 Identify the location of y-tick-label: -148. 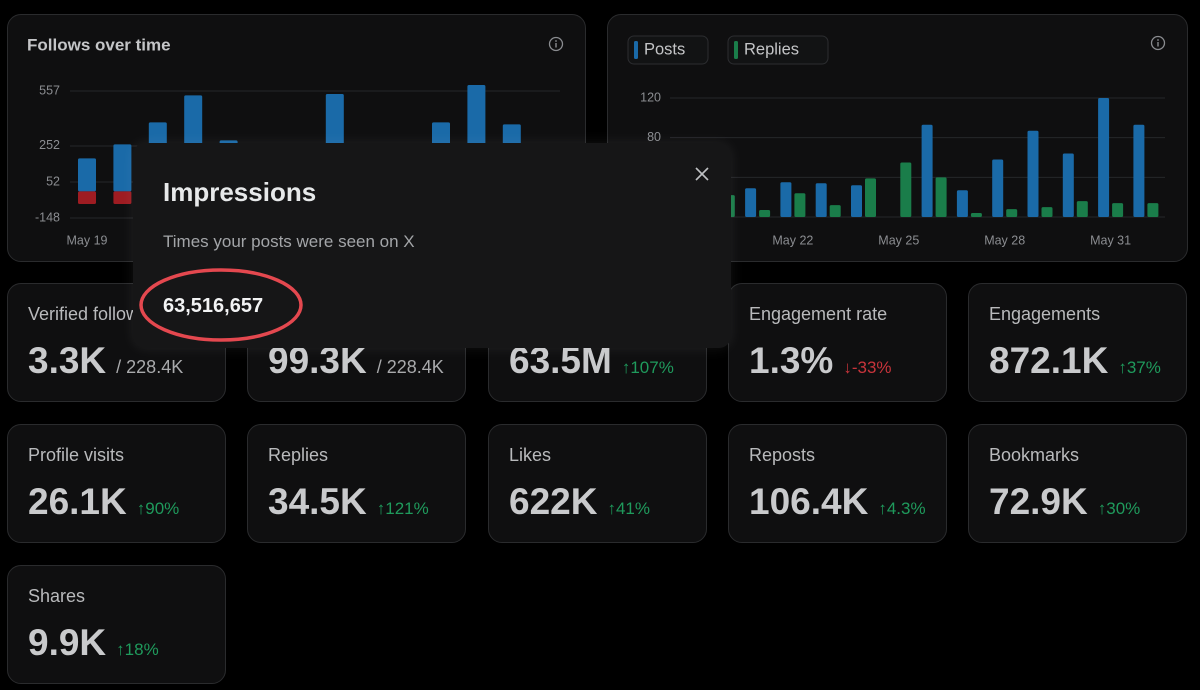
(47, 217).